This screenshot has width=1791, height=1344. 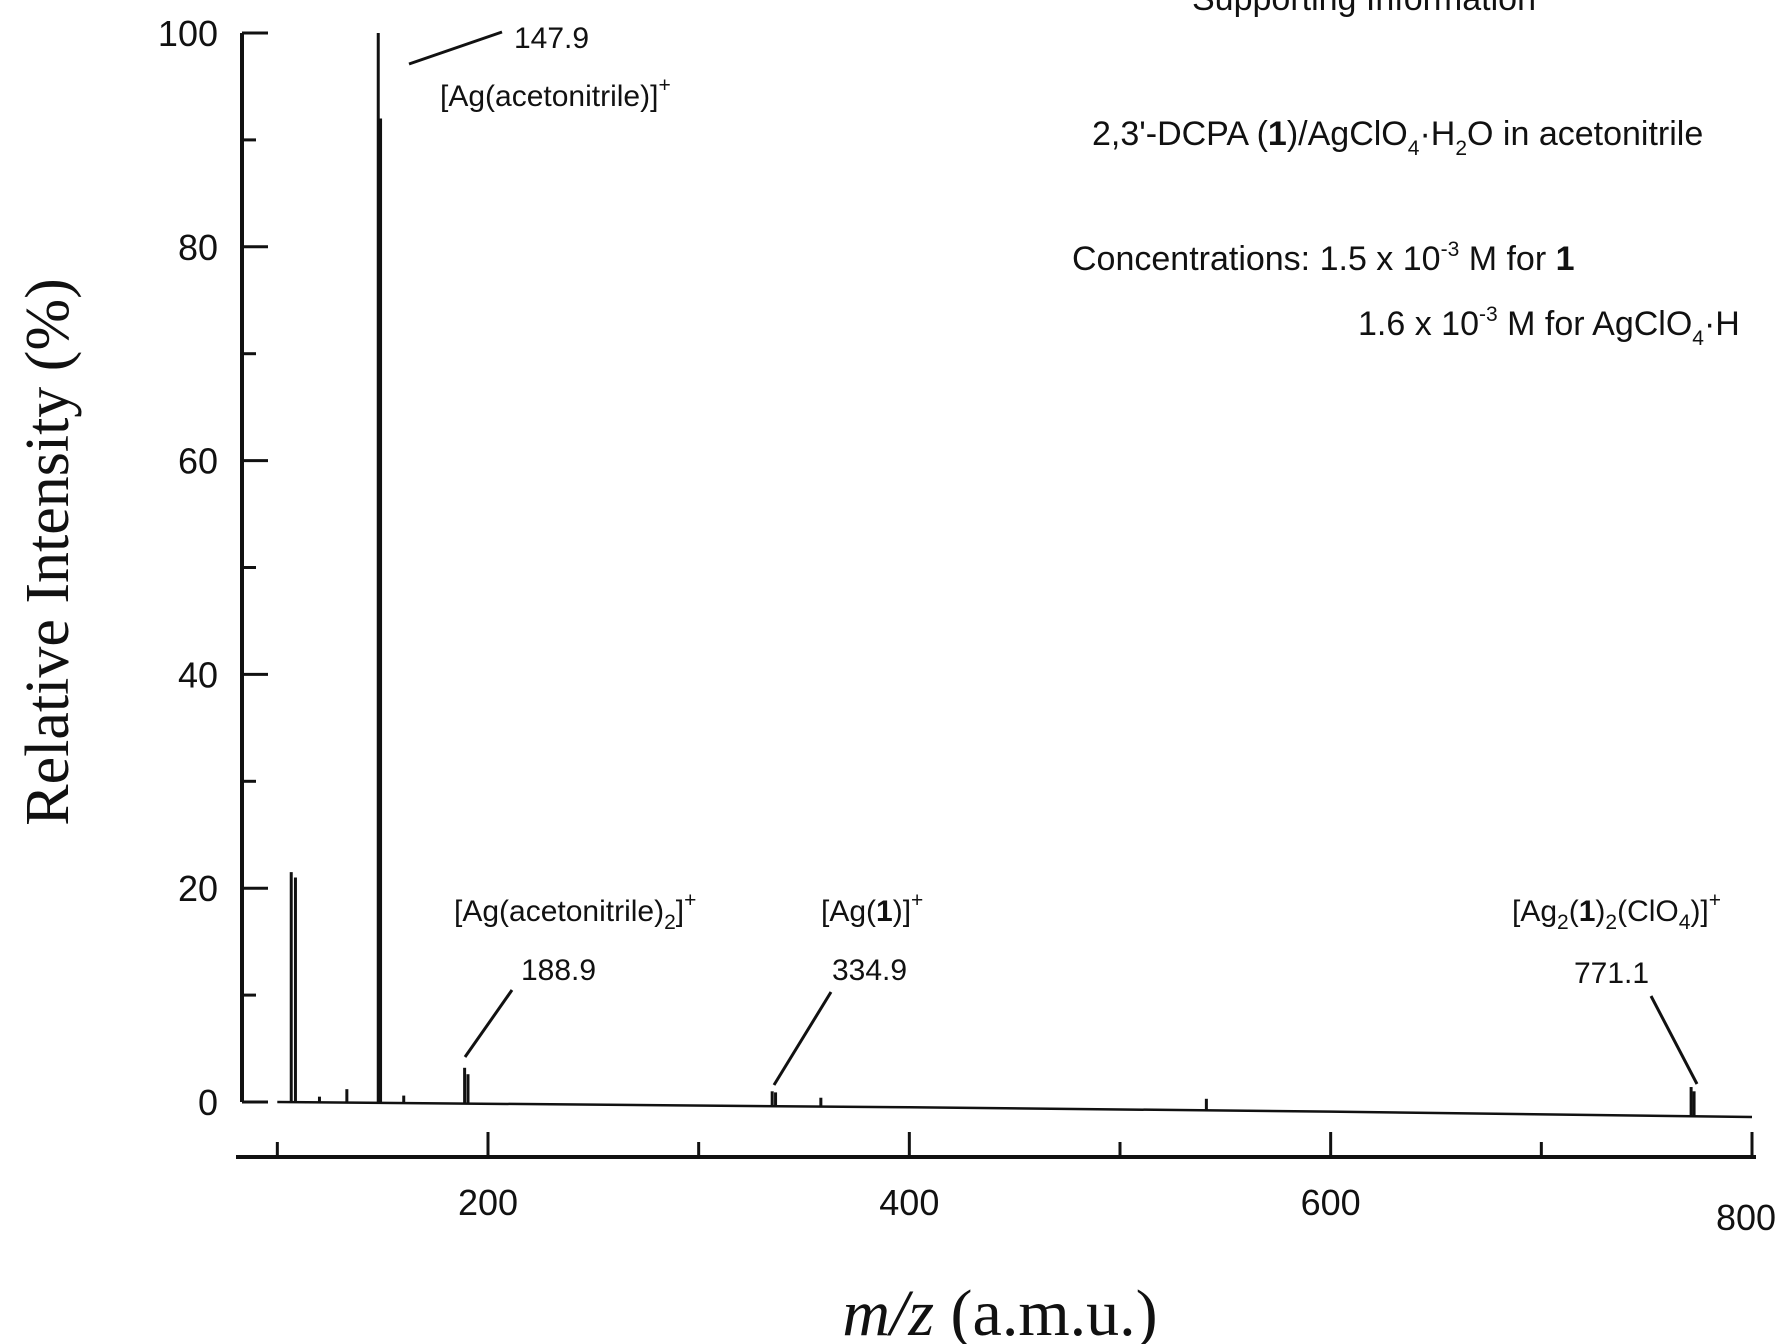 What do you see at coordinates (488, 1202) in the screenshot?
I see `x-tick-label: 200` at bounding box center [488, 1202].